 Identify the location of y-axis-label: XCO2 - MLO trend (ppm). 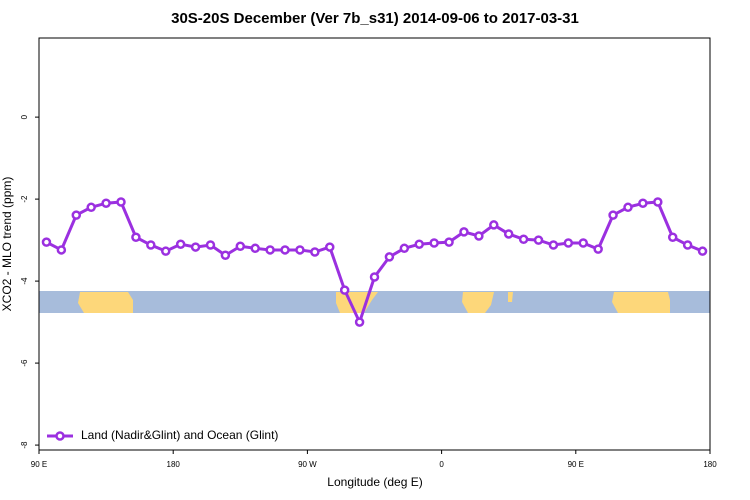
(7, 244).